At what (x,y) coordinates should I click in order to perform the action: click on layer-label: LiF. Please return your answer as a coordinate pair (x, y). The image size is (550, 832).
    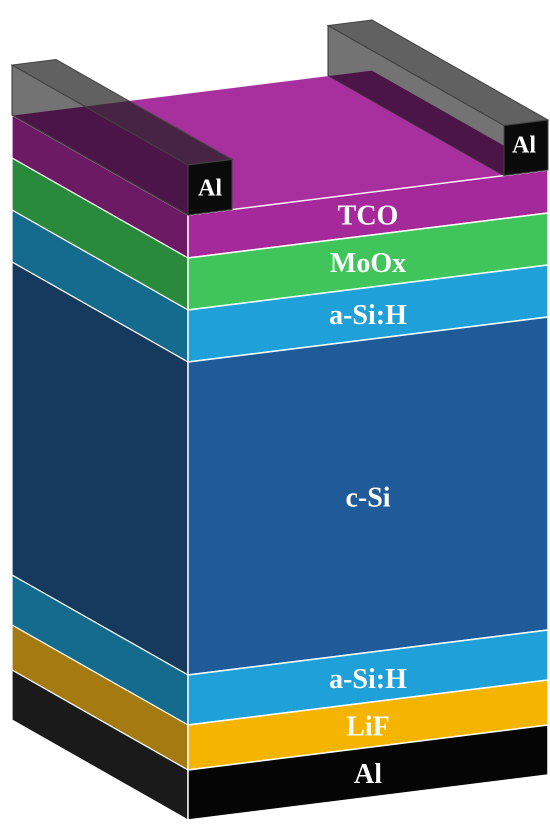
    Looking at the image, I should click on (368, 726).